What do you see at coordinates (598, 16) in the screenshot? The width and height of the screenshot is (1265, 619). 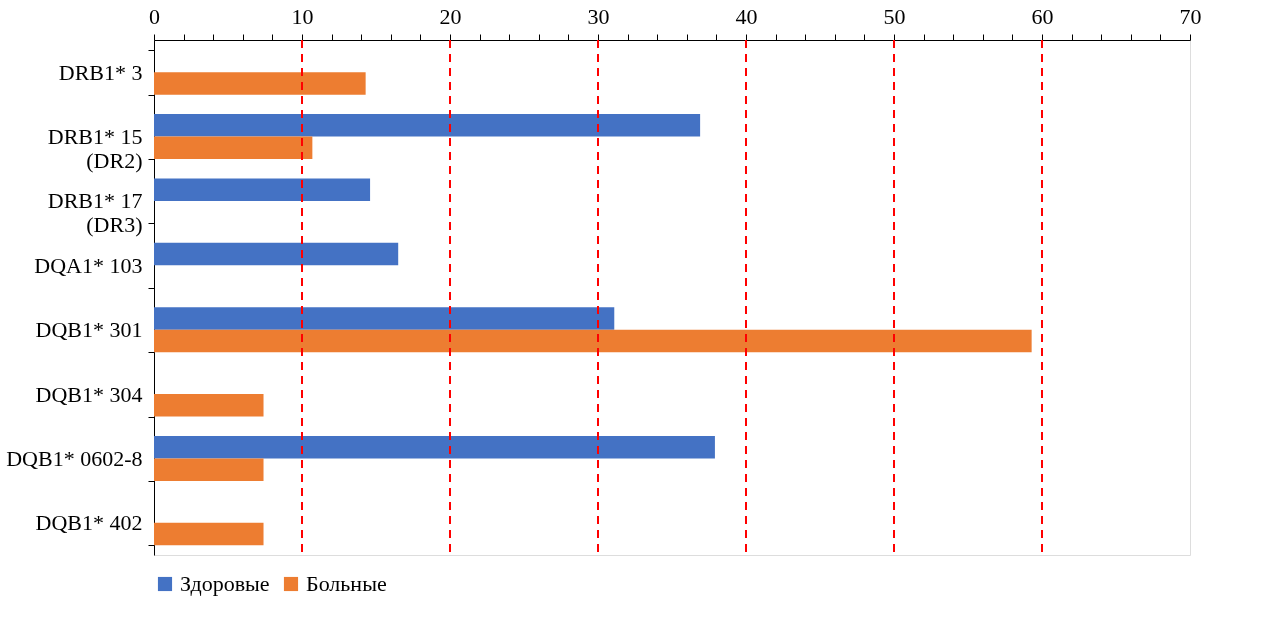 I see `x-tick-label: 30` at bounding box center [598, 16].